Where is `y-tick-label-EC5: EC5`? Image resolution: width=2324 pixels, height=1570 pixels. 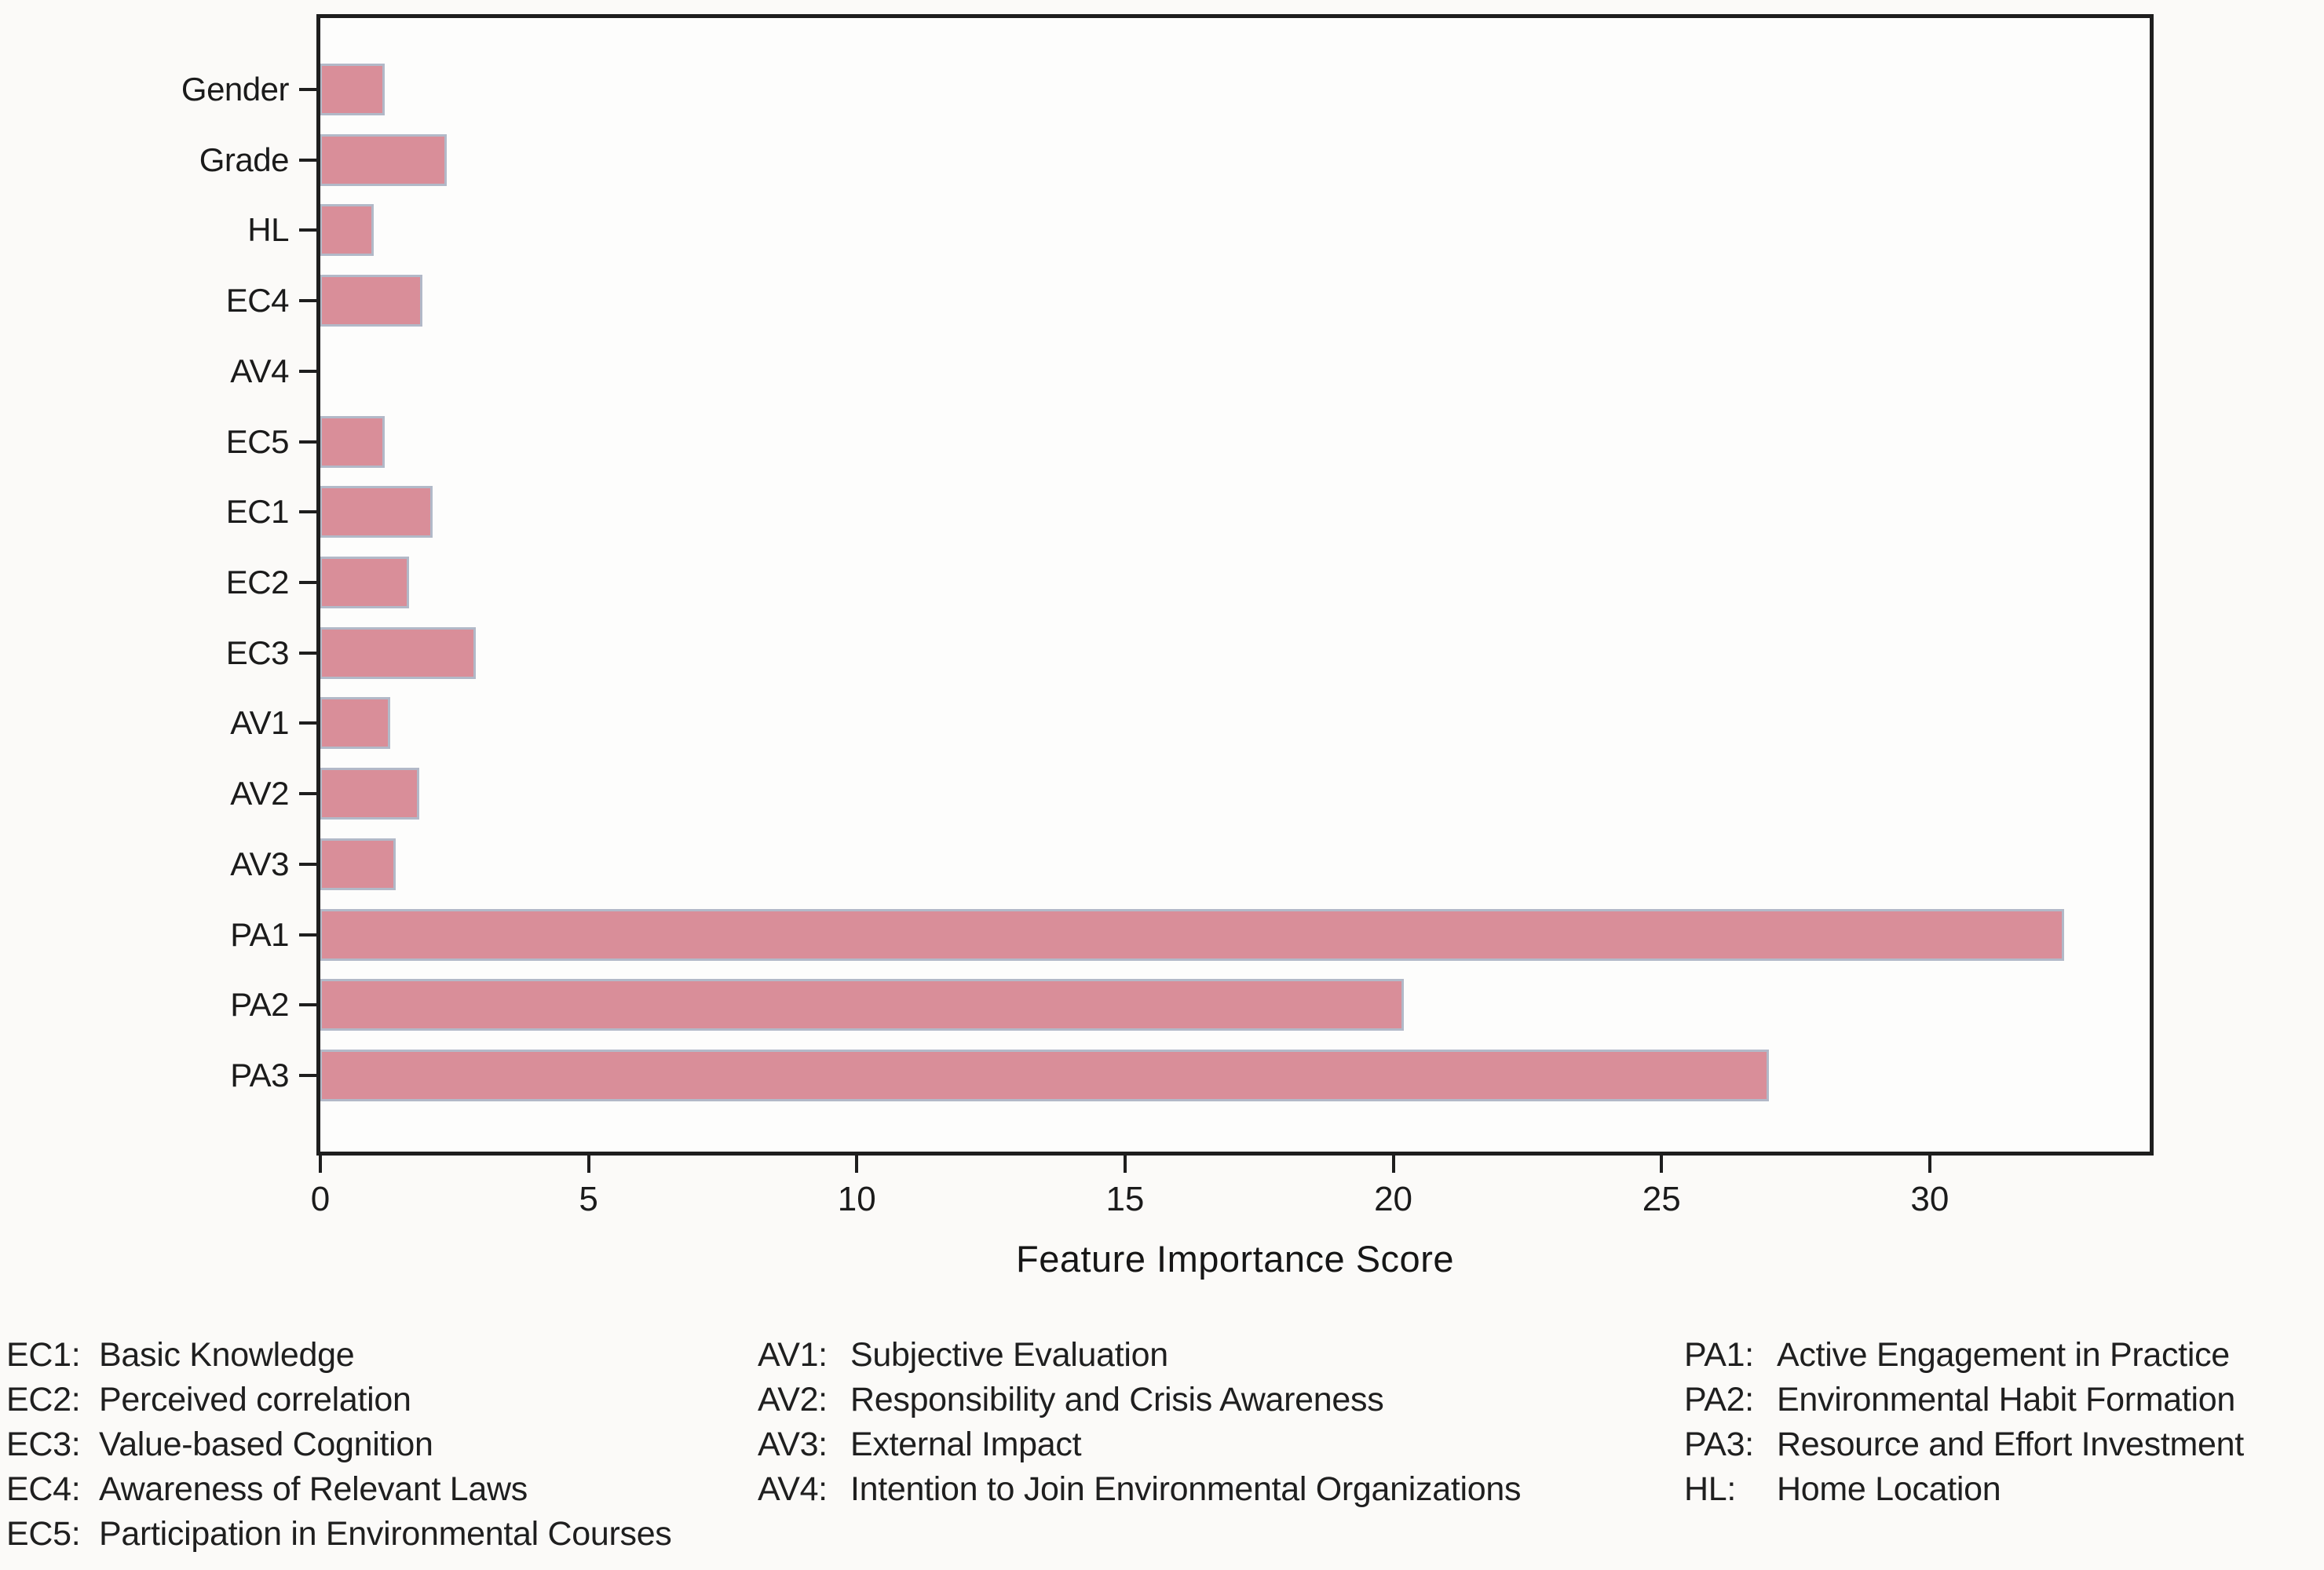 y-tick-label-EC5: EC5 is located at coordinates (257, 441).